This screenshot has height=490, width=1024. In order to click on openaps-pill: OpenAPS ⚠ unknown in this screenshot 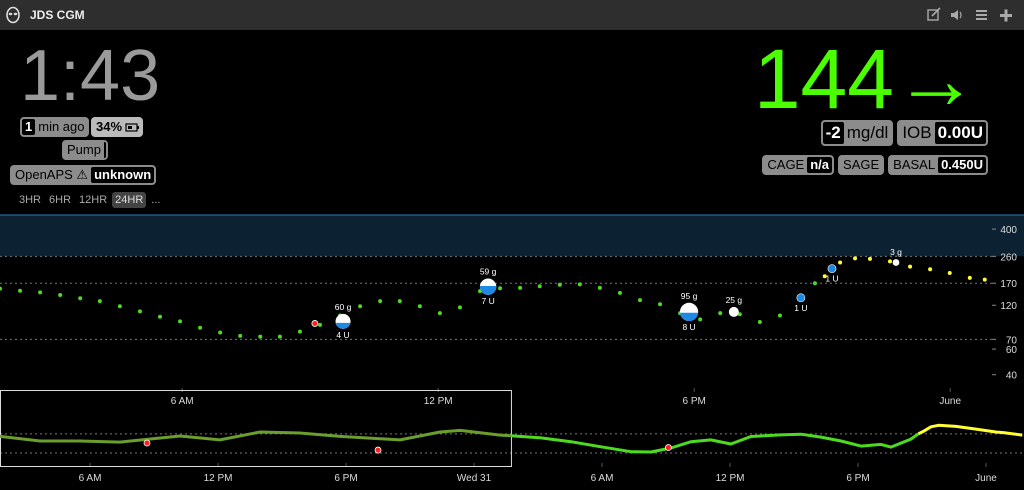, I will do `click(83, 175)`.